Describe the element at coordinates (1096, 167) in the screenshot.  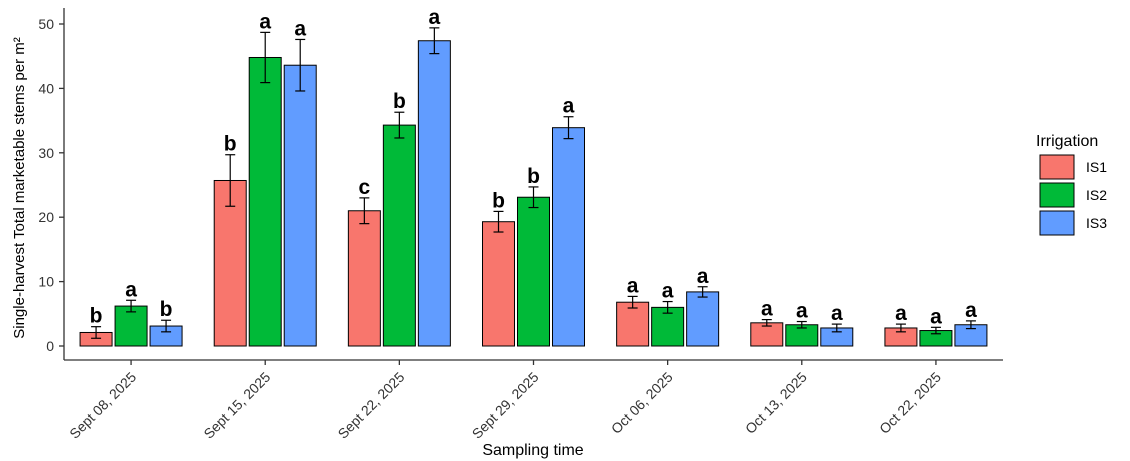
I see `legend-label-is1: IS1` at that location.